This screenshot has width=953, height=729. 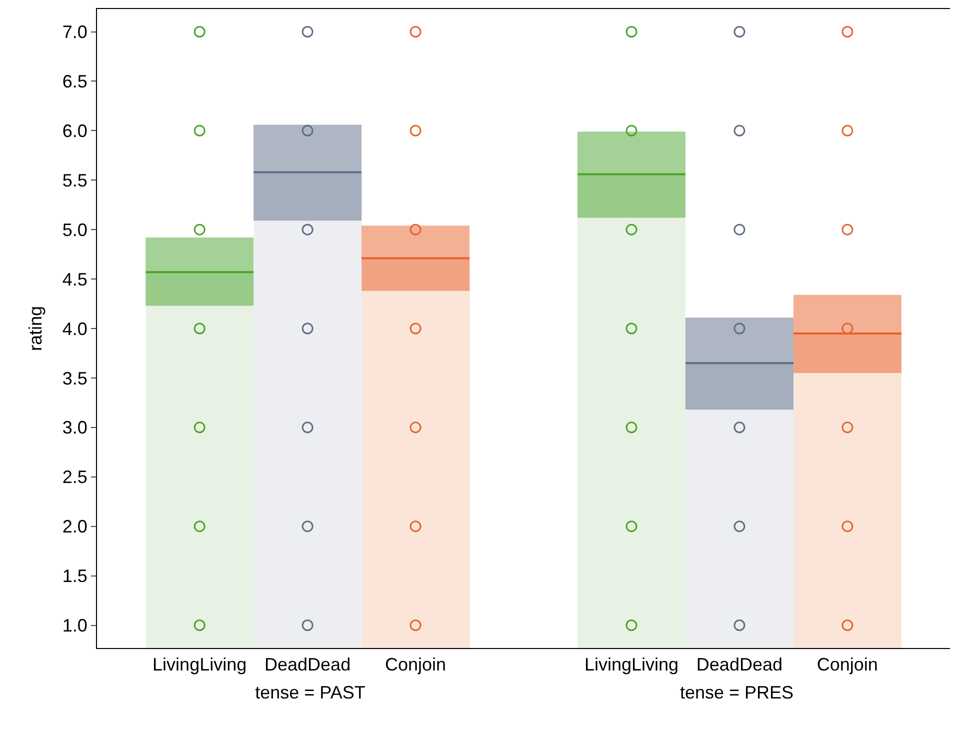 I want to click on y-tick-label: 3.5, so click(x=75, y=378).